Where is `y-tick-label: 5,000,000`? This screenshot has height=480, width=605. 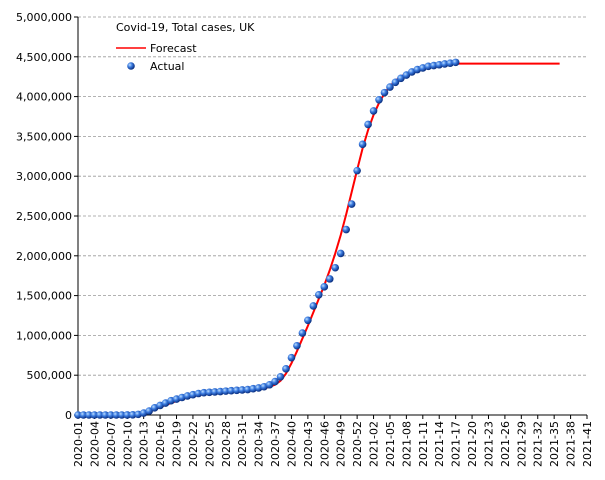
y-tick-label: 5,000,000 is located at coordinates (44, 17).